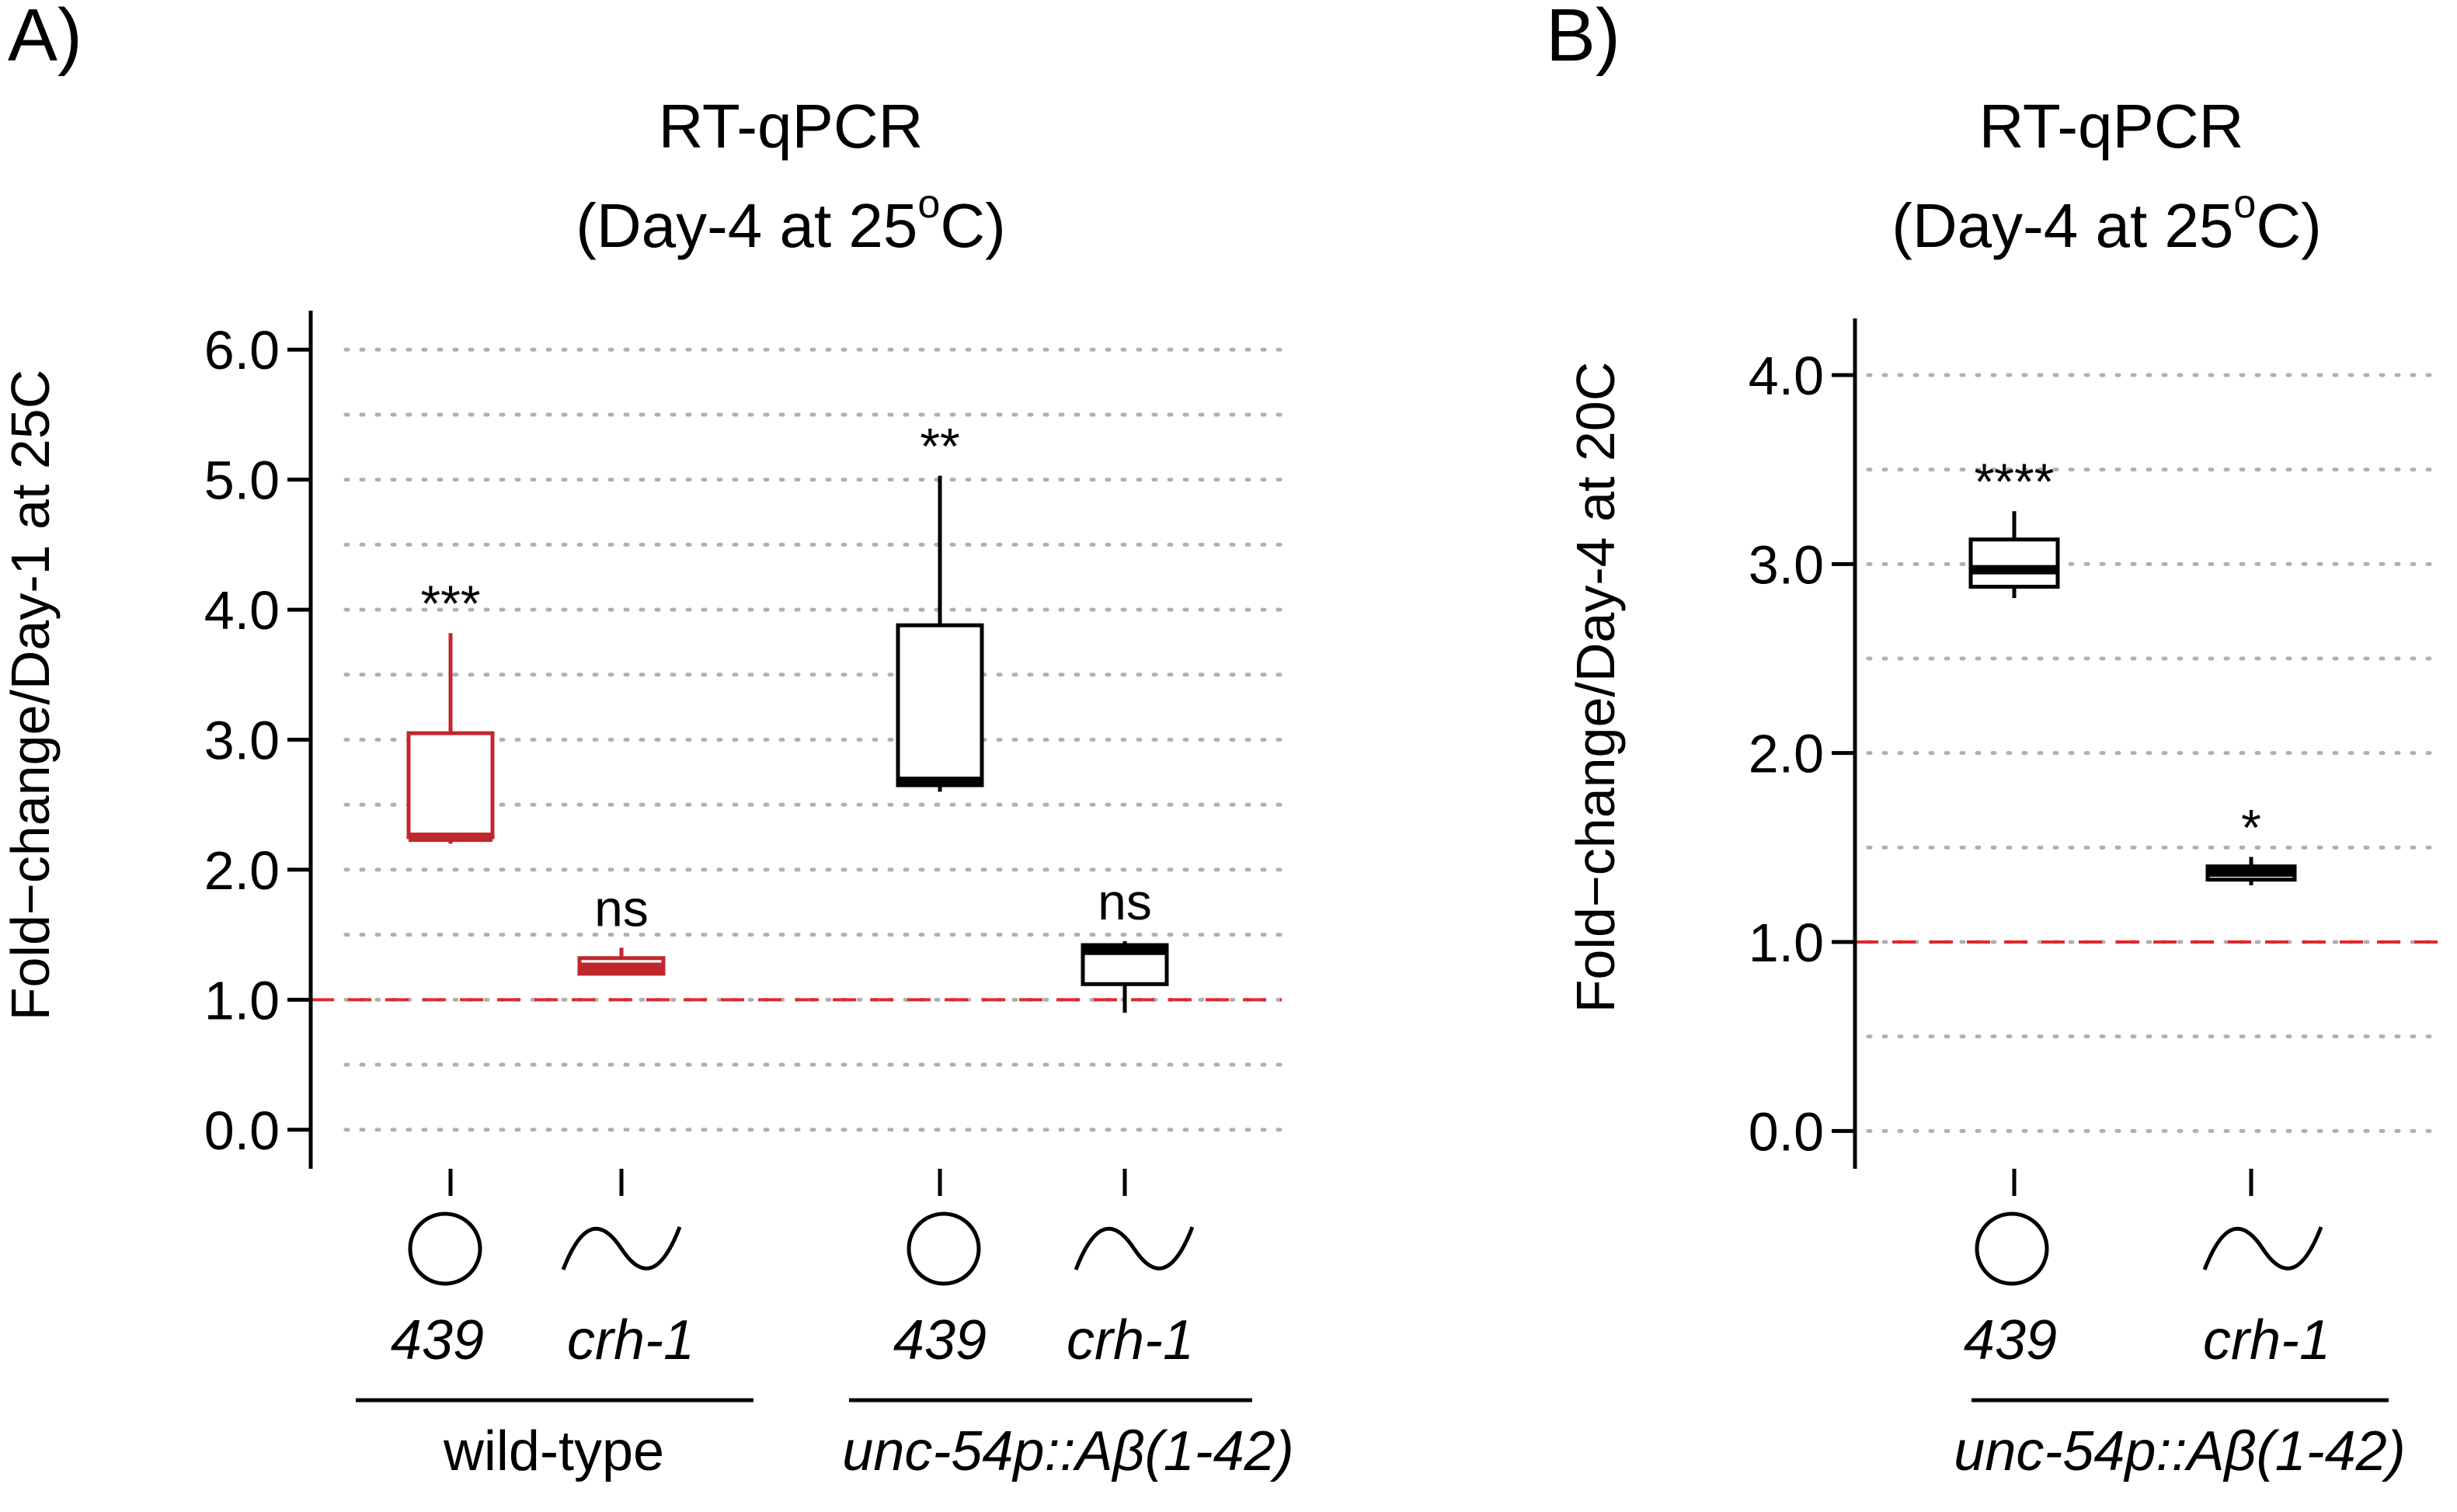  I want to click on panel-b-title-prefix: (Day-4 at 25, so click(2062, 226).